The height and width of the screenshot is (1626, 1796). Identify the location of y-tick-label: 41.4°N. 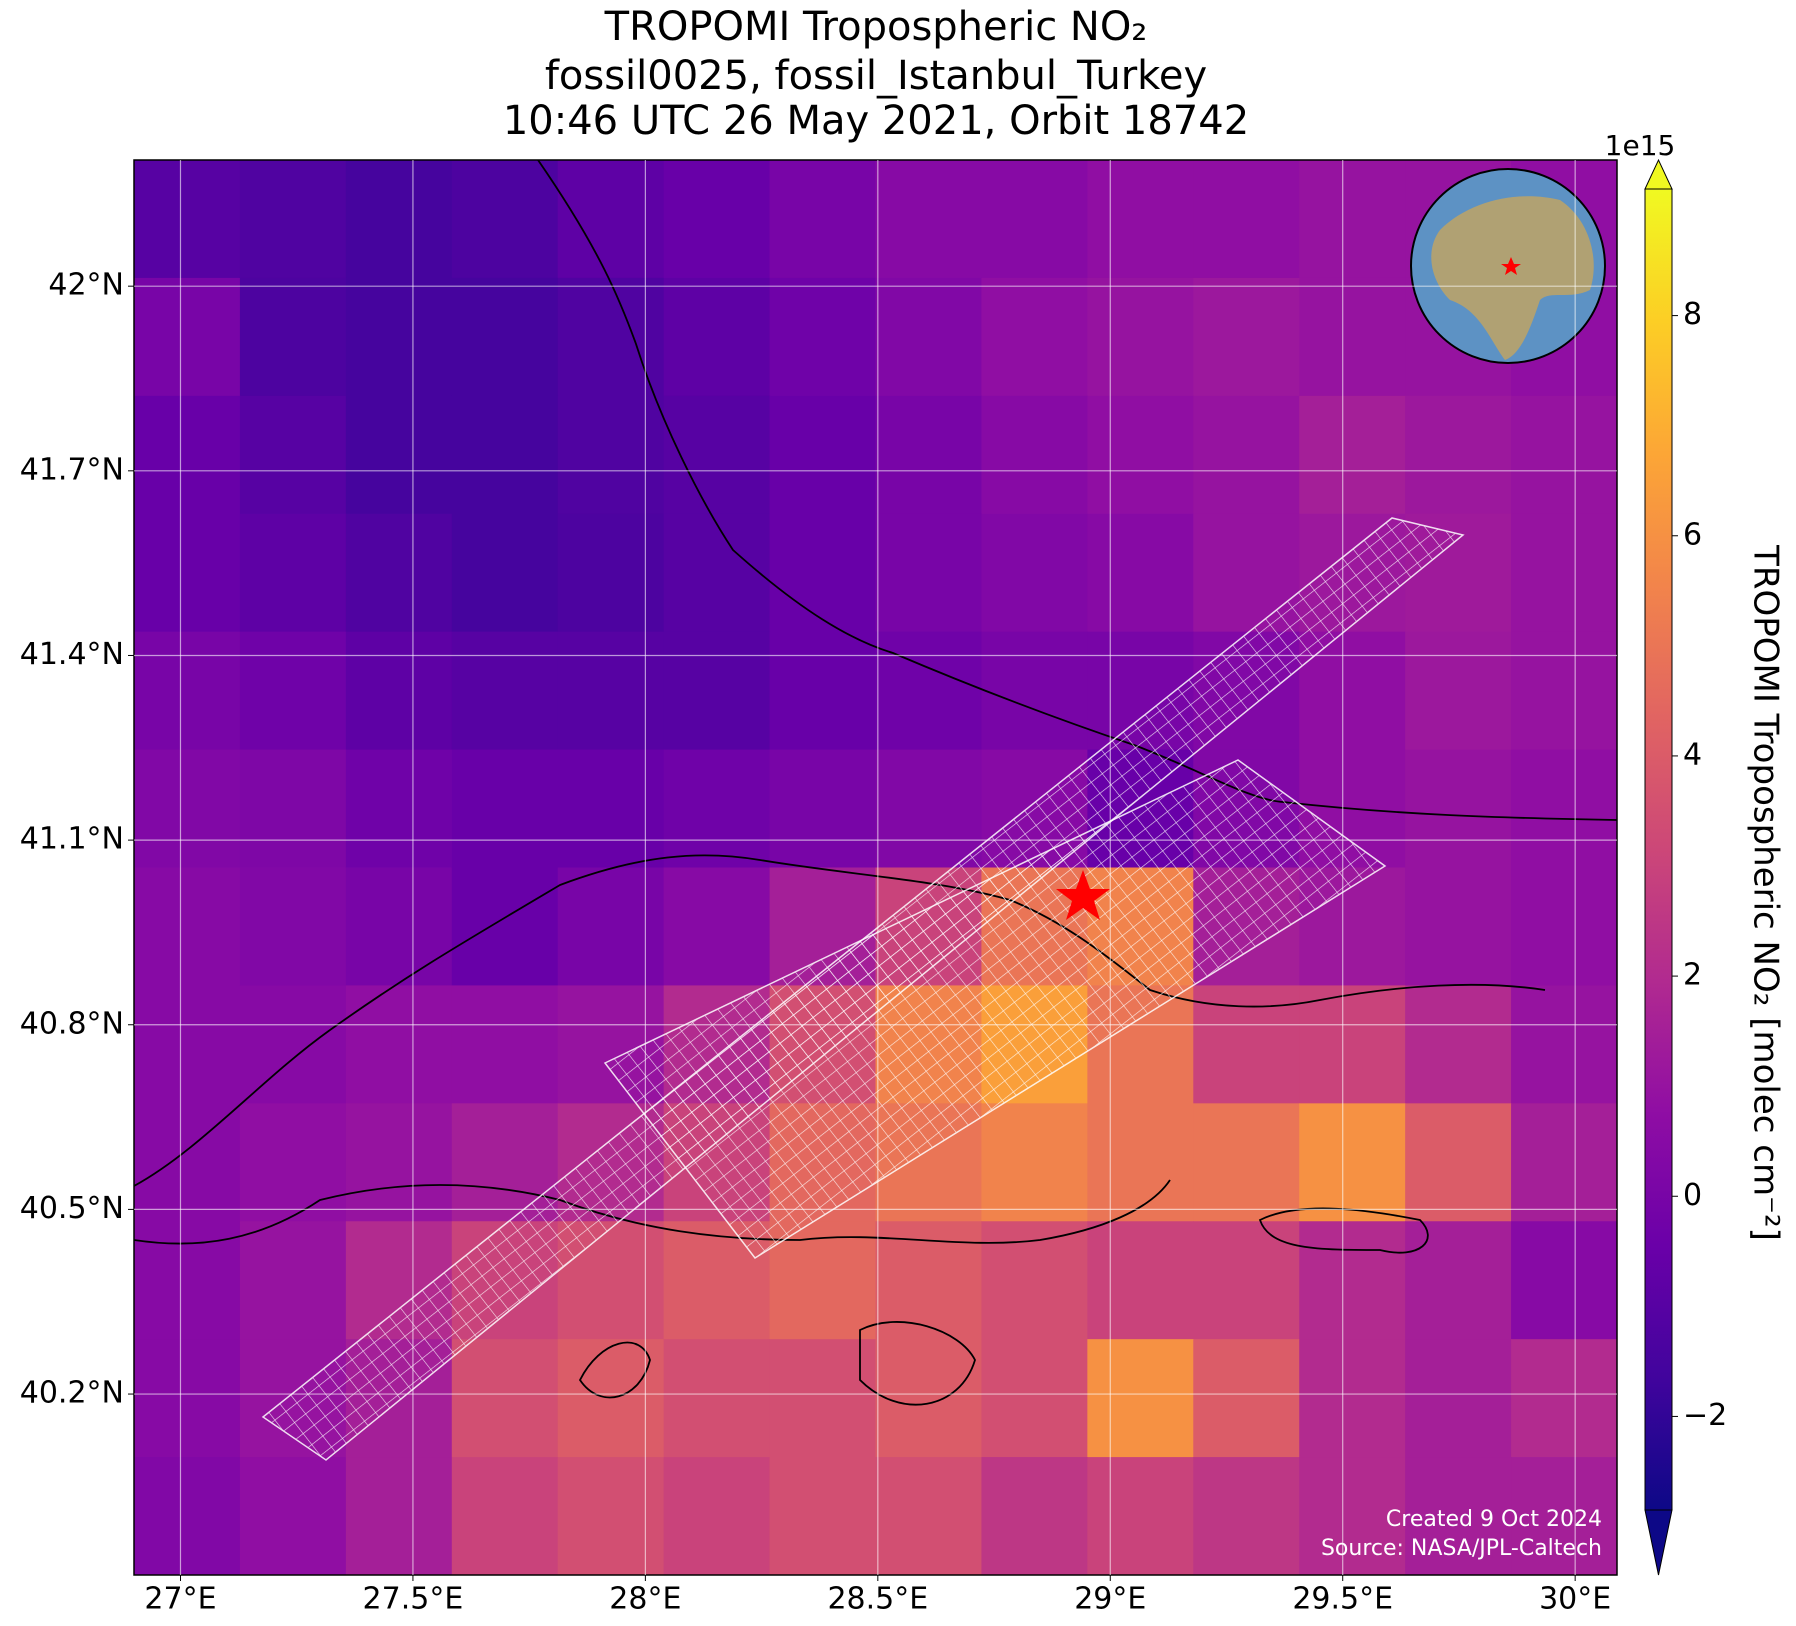
(72, 654).